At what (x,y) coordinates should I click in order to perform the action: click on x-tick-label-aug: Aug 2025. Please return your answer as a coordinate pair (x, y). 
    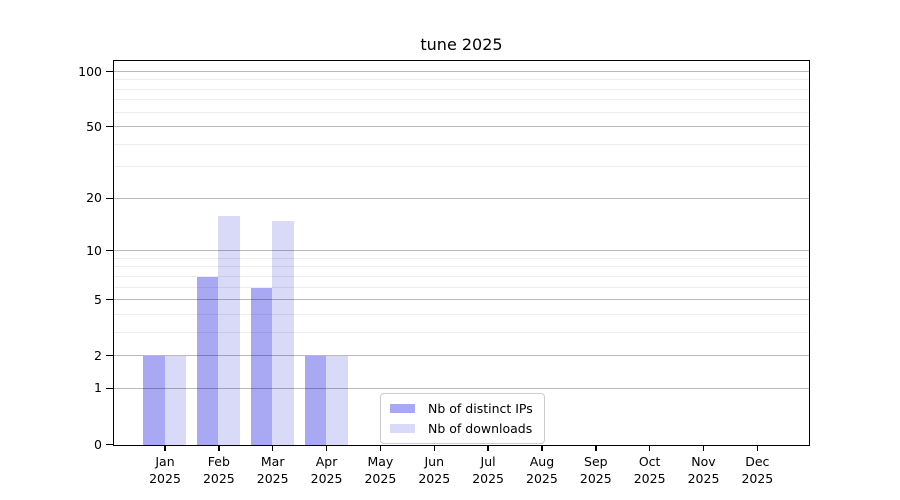
    Looking at the image, I should click on (542, 470).